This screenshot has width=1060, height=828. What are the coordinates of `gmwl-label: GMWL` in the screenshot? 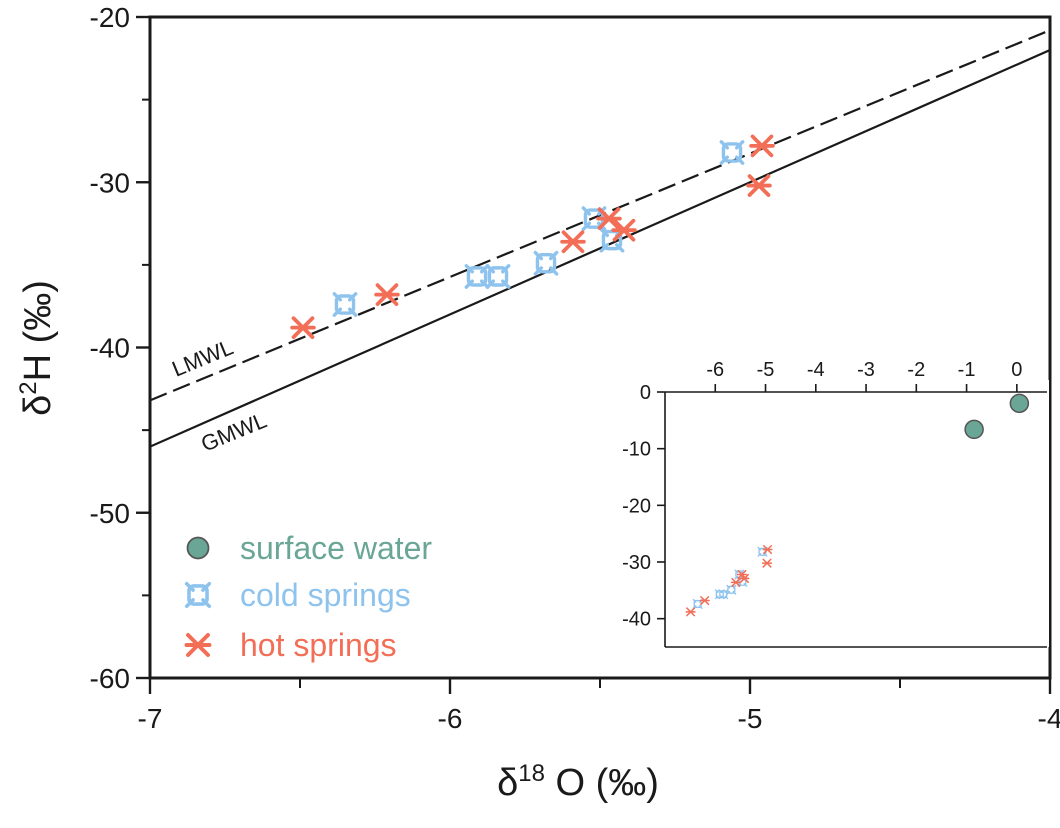 It's located at (233, 431).